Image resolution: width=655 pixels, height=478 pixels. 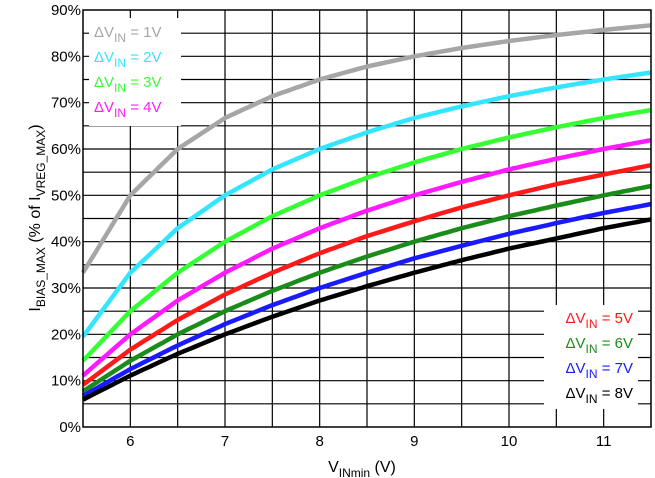 I want to click on legend-entry: ΔVIN = 8V, so click(x=599, y=395).